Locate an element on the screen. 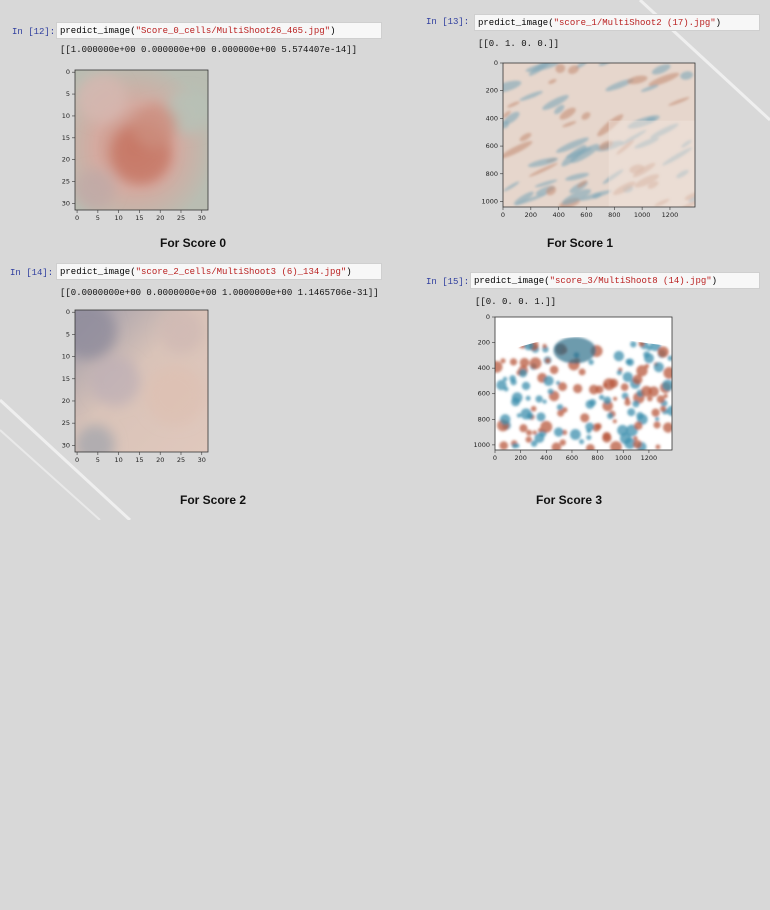  code-function: predict_image( is located at coordinates (98, 31).